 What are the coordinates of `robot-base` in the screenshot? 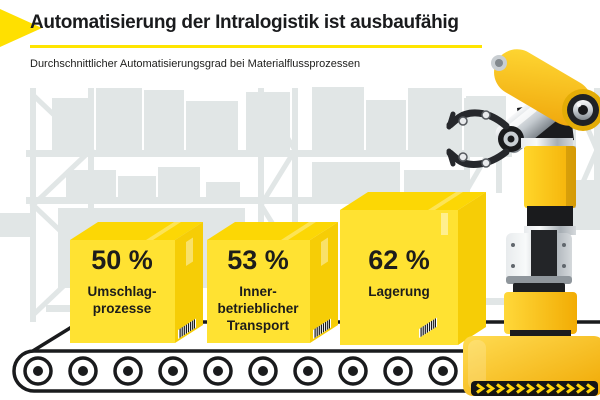 It's located at (531, 366).